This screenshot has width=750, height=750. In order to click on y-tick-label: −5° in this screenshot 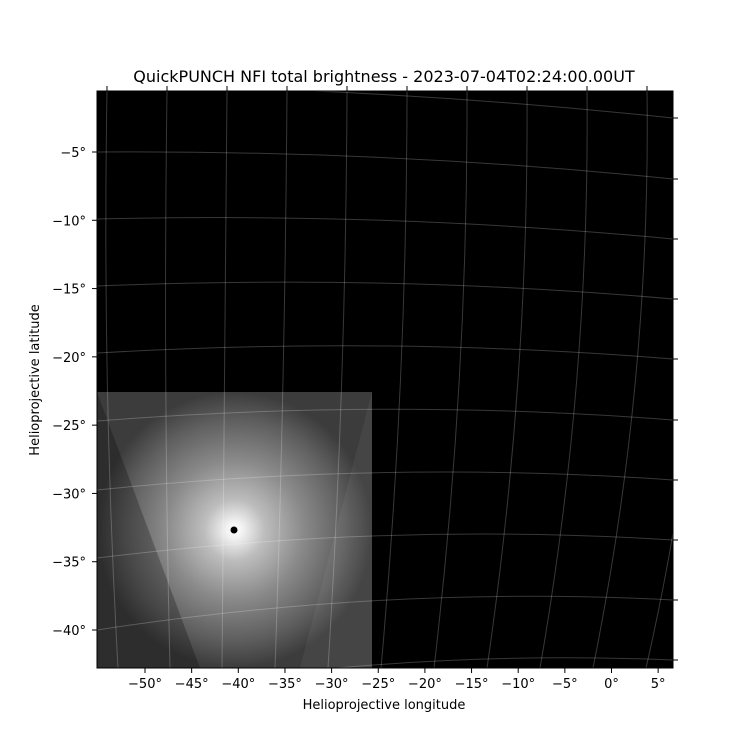, I will do `click(73, 153)`.